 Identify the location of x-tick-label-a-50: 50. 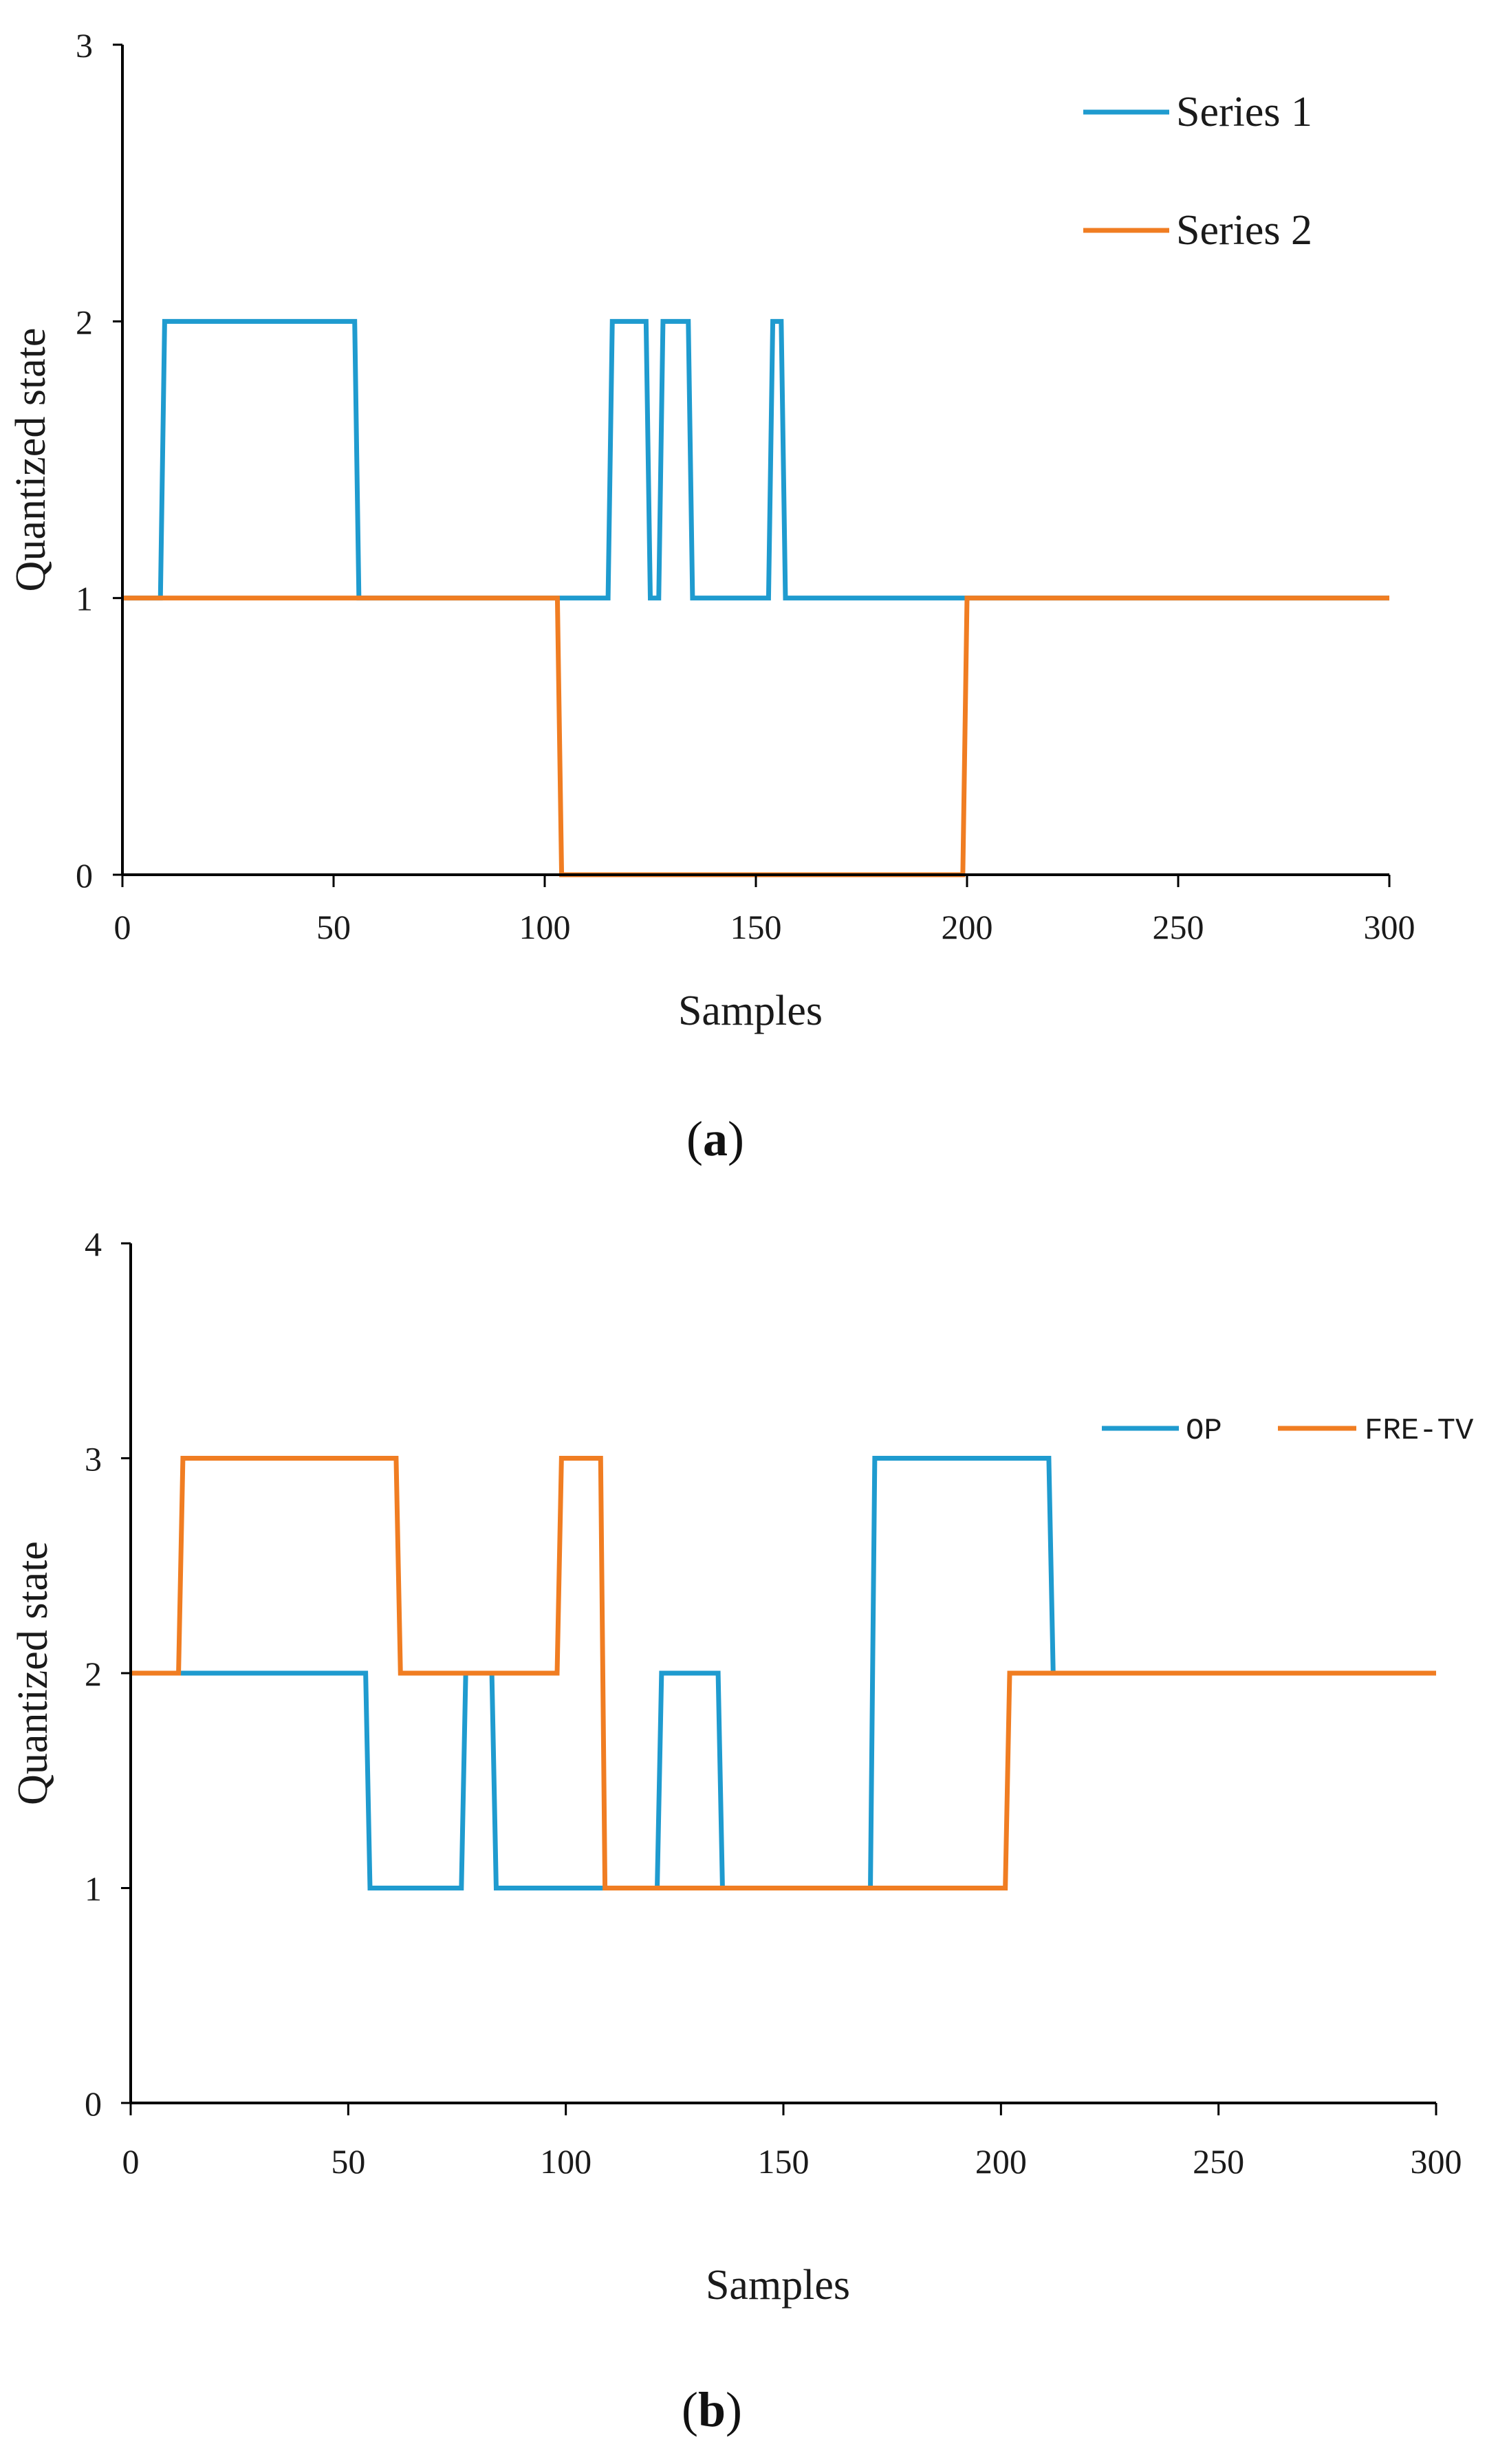
(333, 927).